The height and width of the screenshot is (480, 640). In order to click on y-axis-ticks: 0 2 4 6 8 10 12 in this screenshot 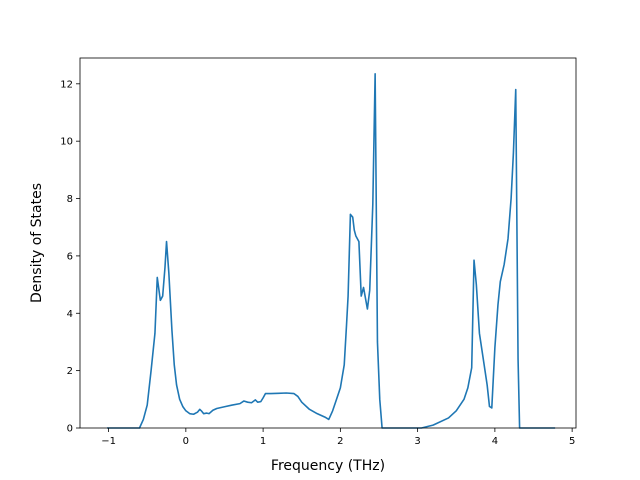, I will do `click(70, 257)`.